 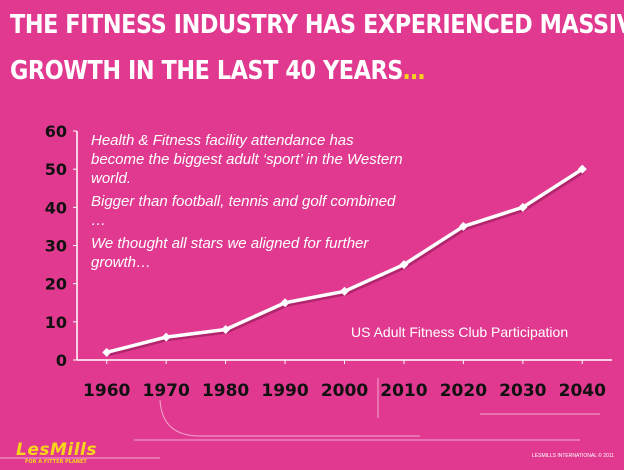 I want to click on y-axis-ticks: 0 10 20 30 40 50 60, so click(x=61, y=246).